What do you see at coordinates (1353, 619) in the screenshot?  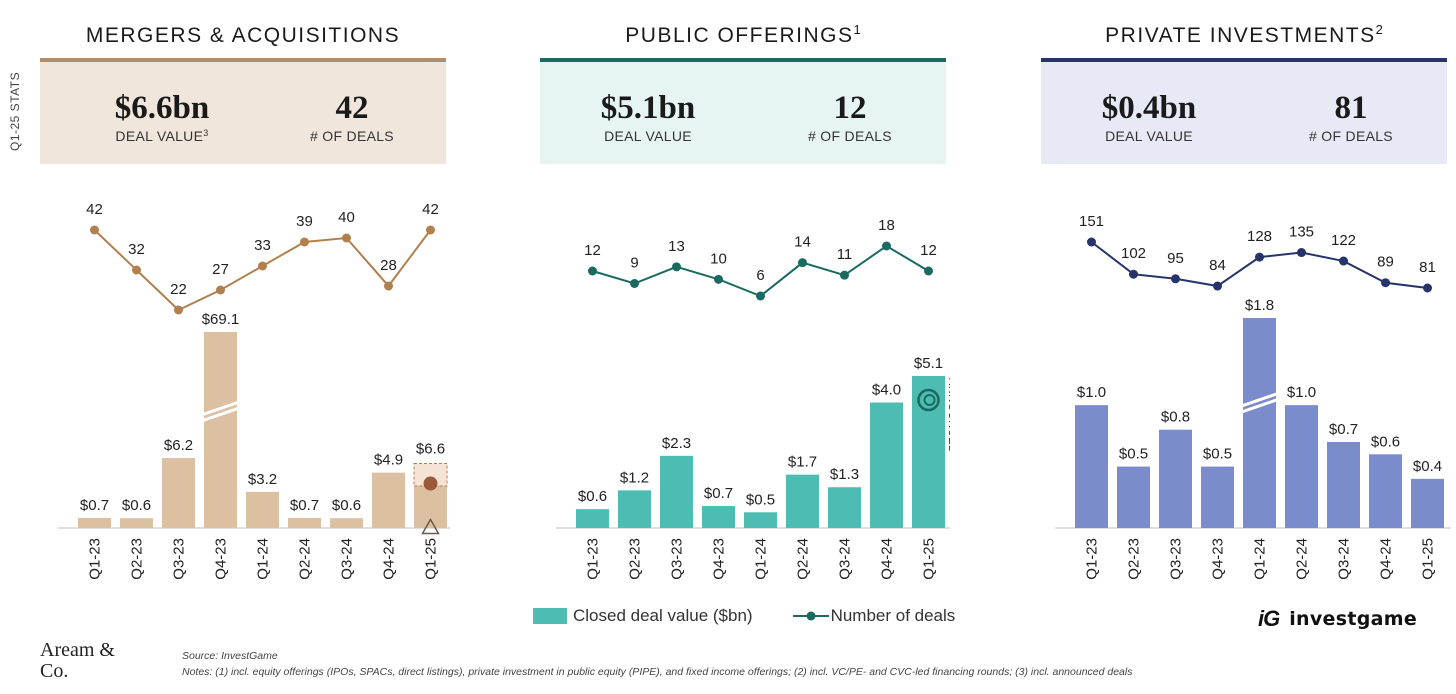 I see `investgame-logo-text: investgame` at bounding box center [1353, 619].